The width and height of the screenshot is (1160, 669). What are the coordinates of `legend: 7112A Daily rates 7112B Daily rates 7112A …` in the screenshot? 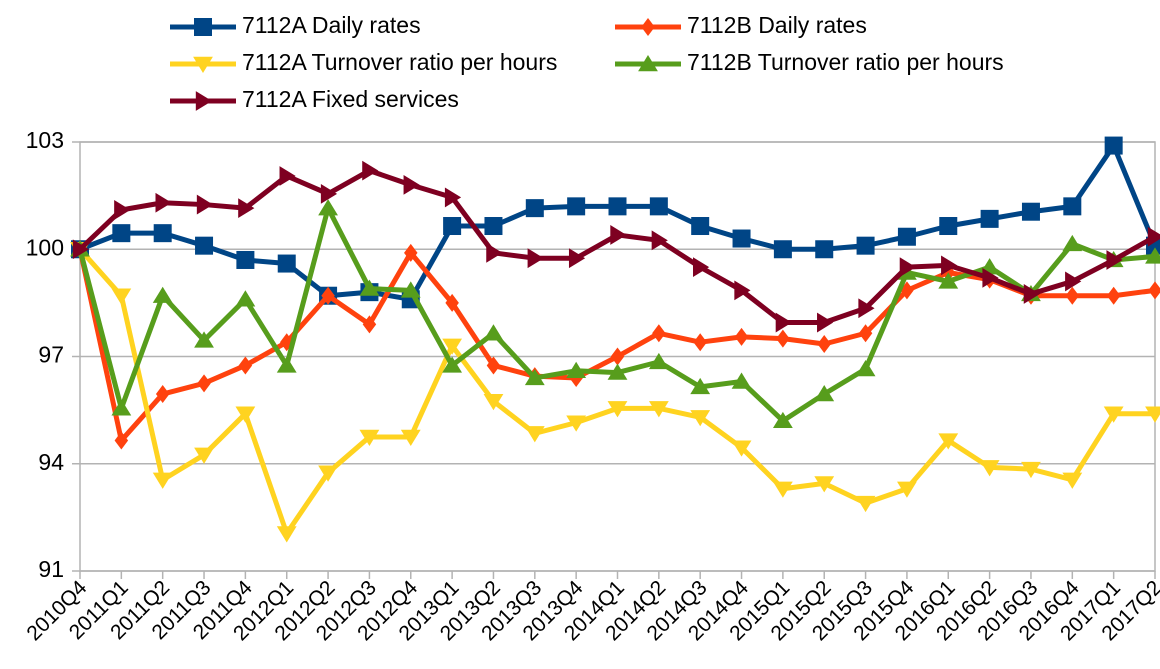 It's located at (587, 62).